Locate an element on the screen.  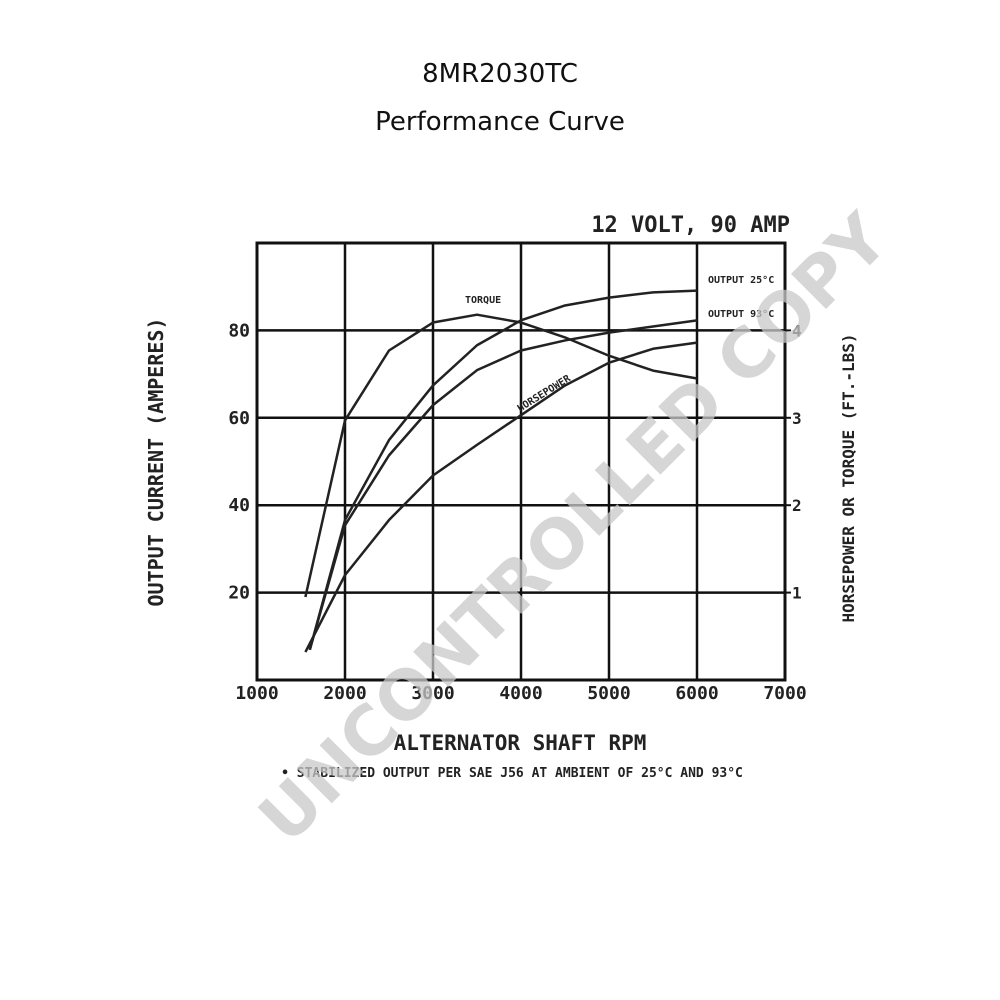
x-tick-label: 1000 is located at coordinates (256, 693).